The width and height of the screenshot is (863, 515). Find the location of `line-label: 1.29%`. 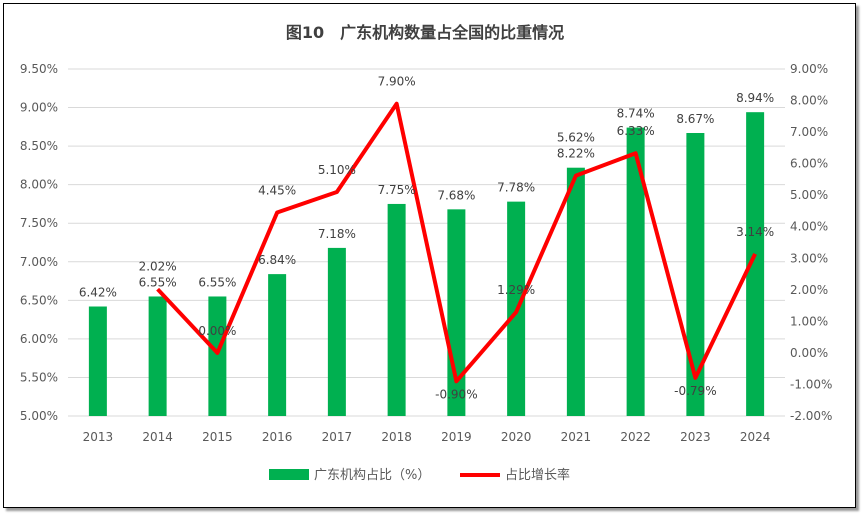

line-label: 1.29% is located at coordinates (516, 290).